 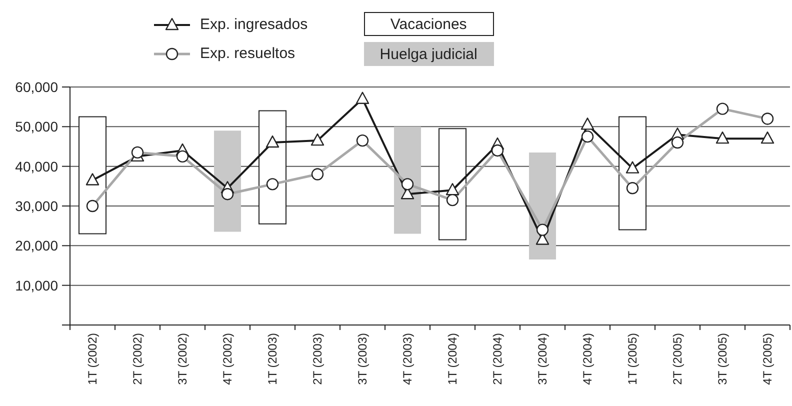 What do you see at coordinates (363, 359) in the screenshot?
I see `x-tick-label: 3T (2003)` at bounding box center [363, 359].